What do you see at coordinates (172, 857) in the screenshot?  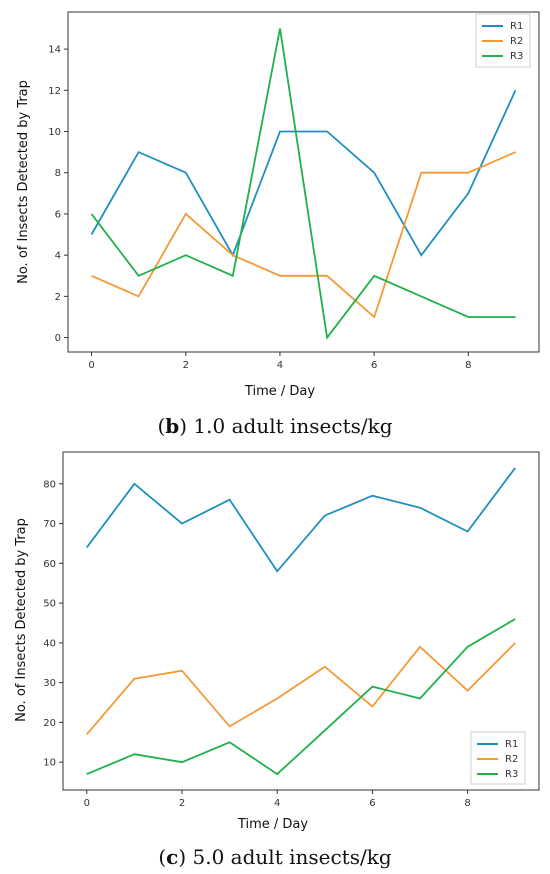 I see `caption-letter-c: c` at bounding box center [172, 857].